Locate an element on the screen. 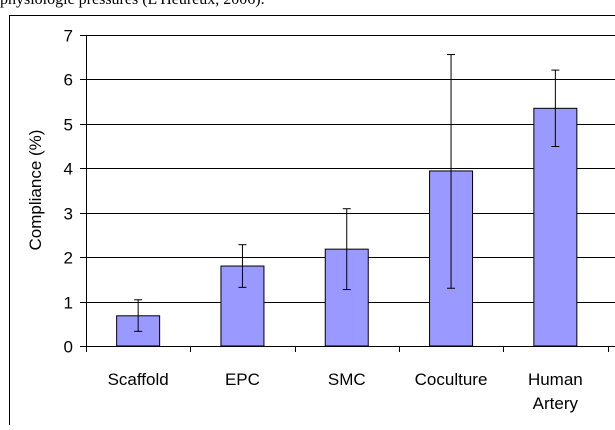  y-tick-label: 6 is located at coordinates (68, 80).